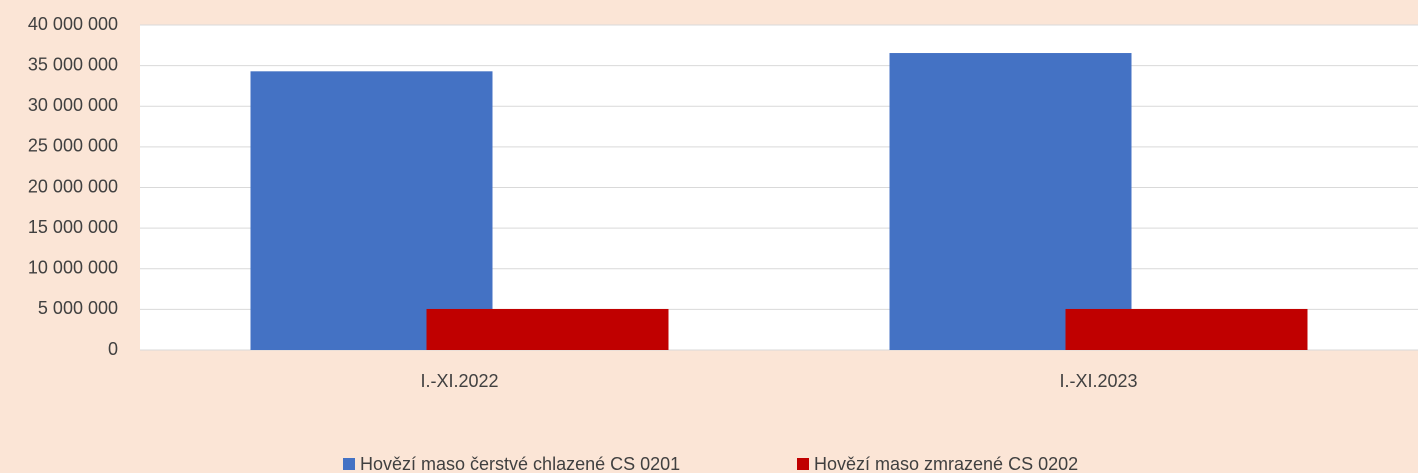  What do you see at coordinates (1098, 381) in the screenshot?
I see `x-tick-label: I.-XI.2023` at bounding box center [1098, 381].